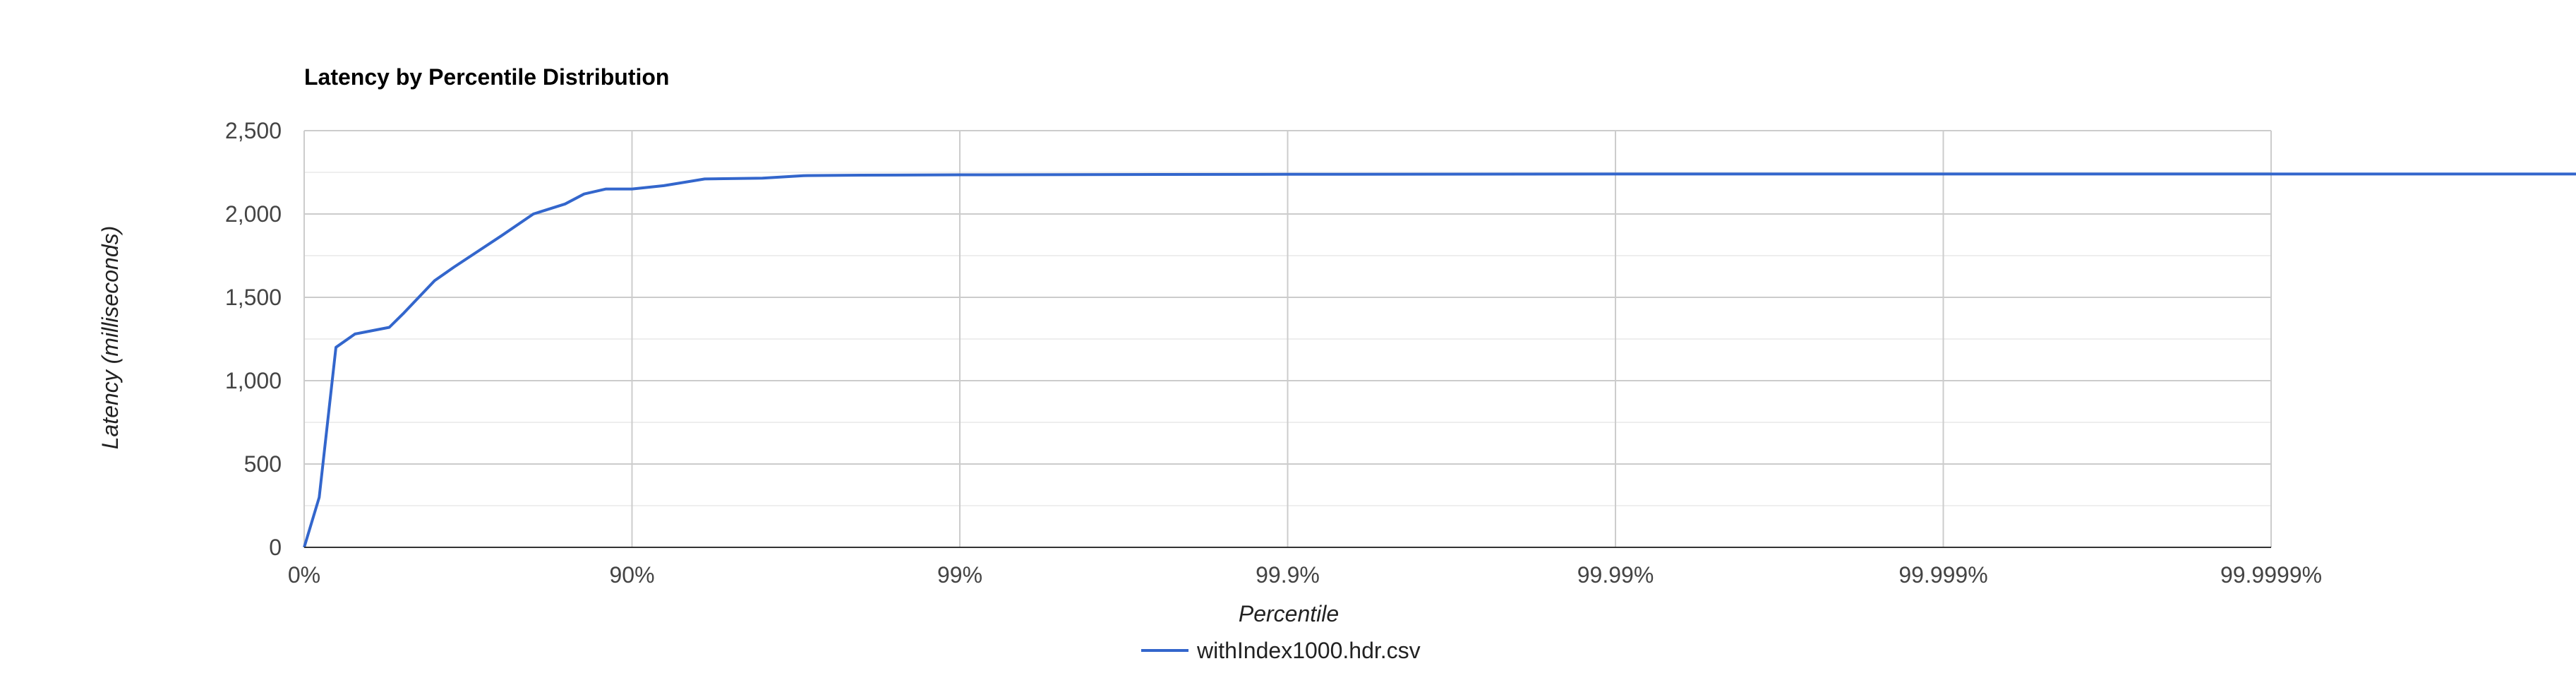  I want to click on legend: withIndex1000.hdr.csv, so click(1281, 650).